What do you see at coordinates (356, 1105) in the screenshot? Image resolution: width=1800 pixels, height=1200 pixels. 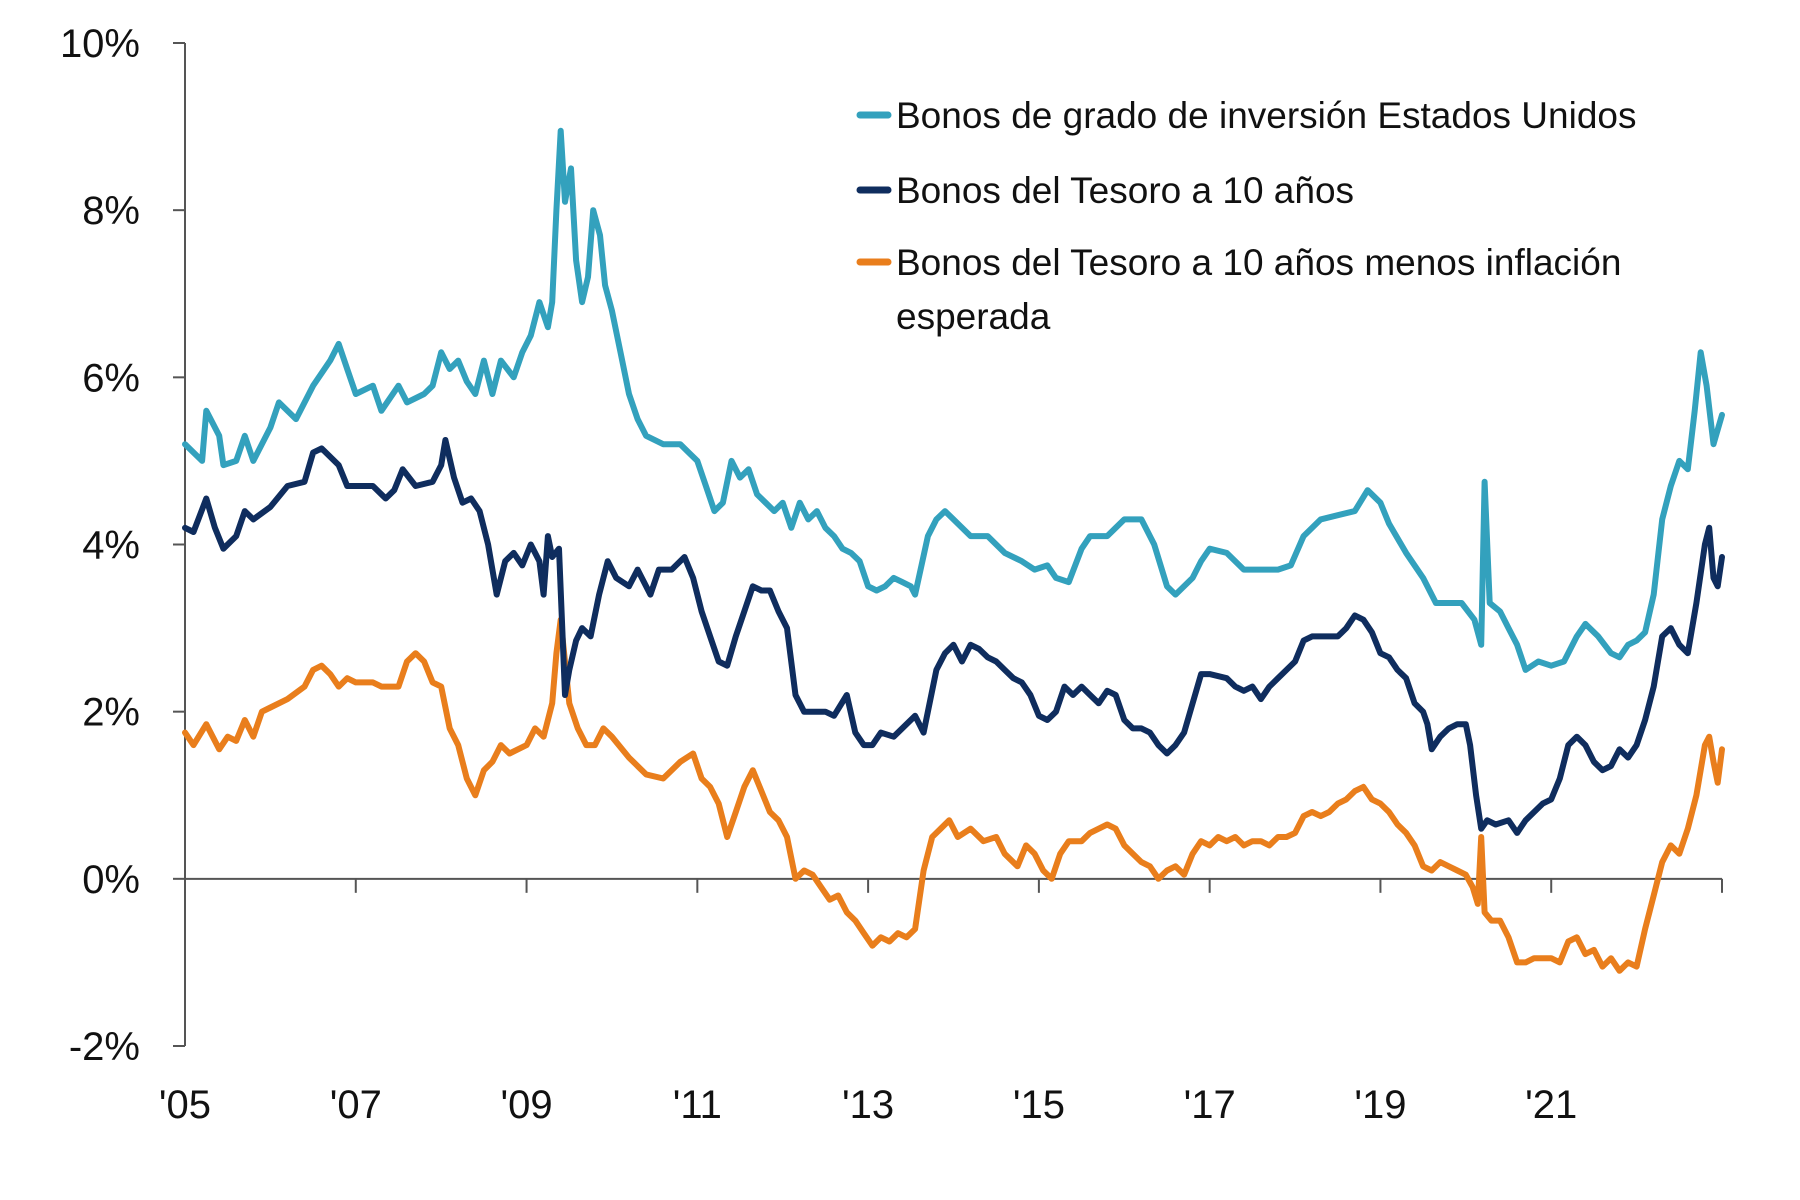 I see `x-tick-label: '07` at bounding box center [356, 1105].